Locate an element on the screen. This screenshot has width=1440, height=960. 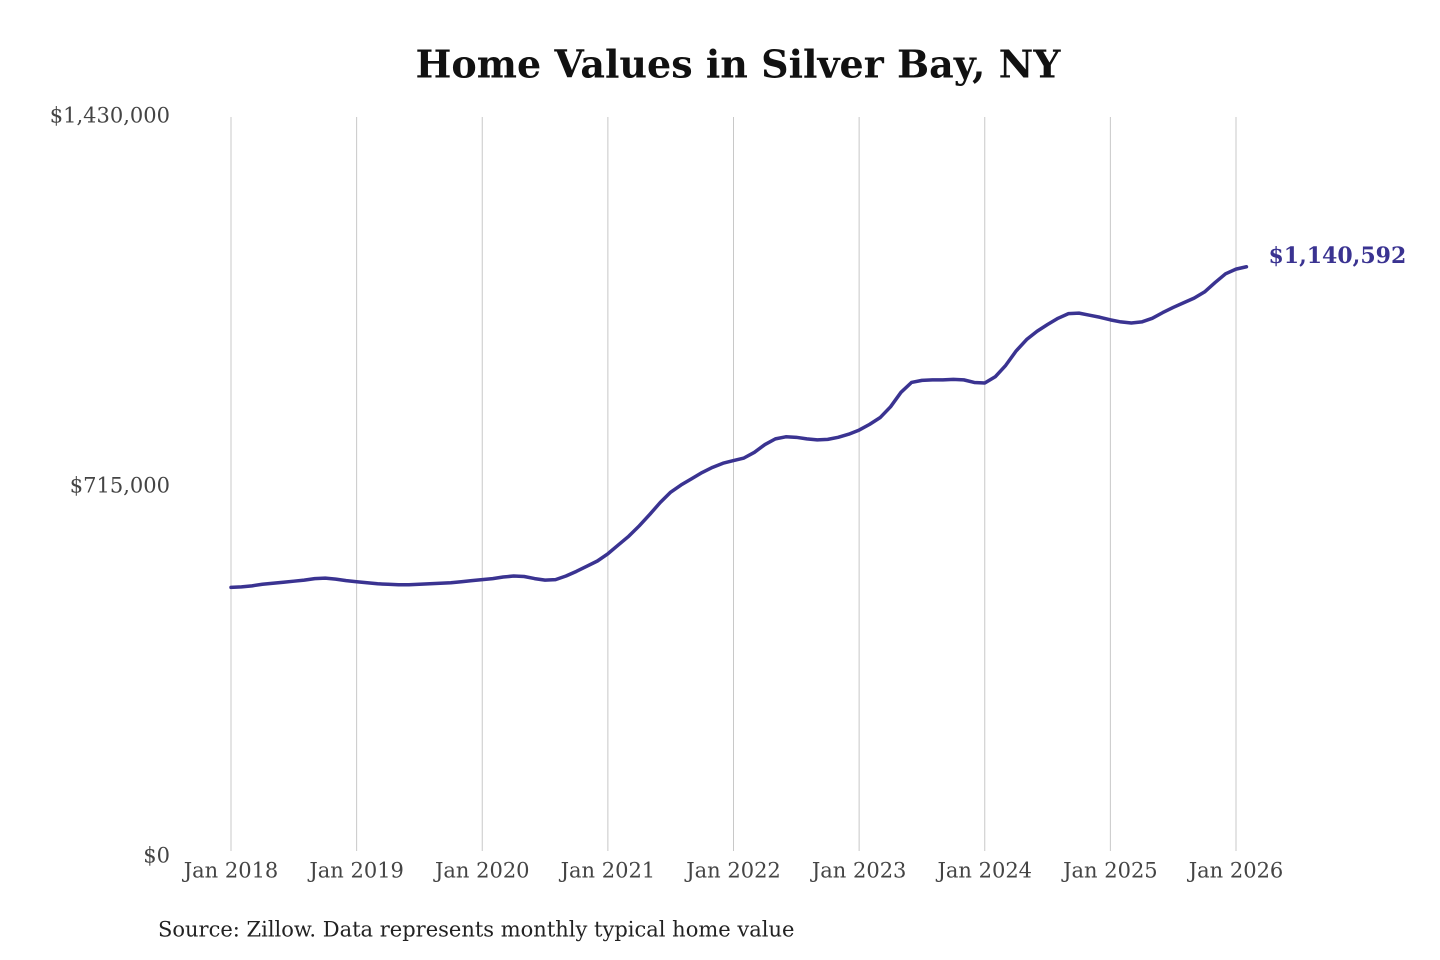
x-tick-label: Jan 2018 is located at coordinates (230, 871).